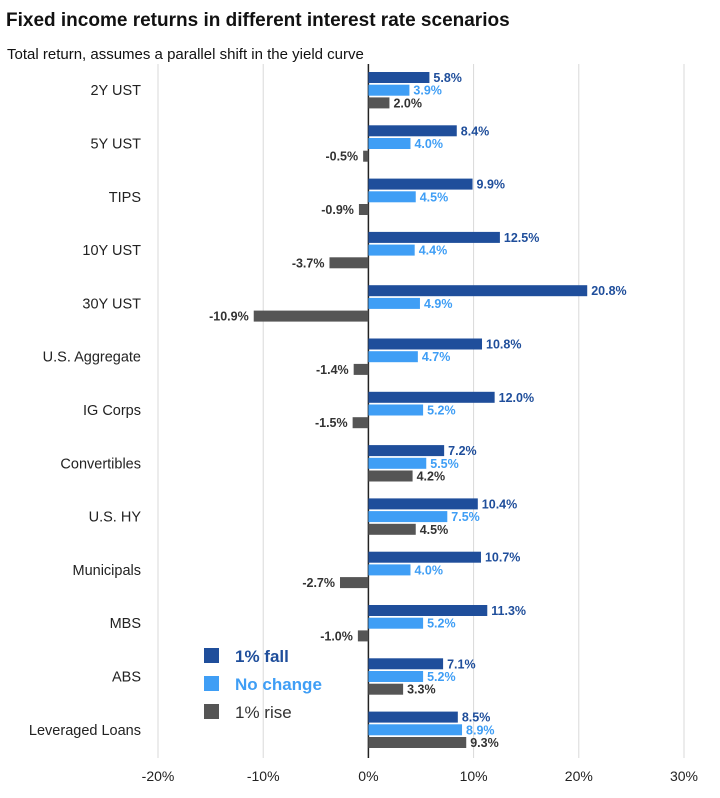 The height and width of the screenshot is (798, 720). I want to click on x-tick-label: 20%, so click(579, 776).